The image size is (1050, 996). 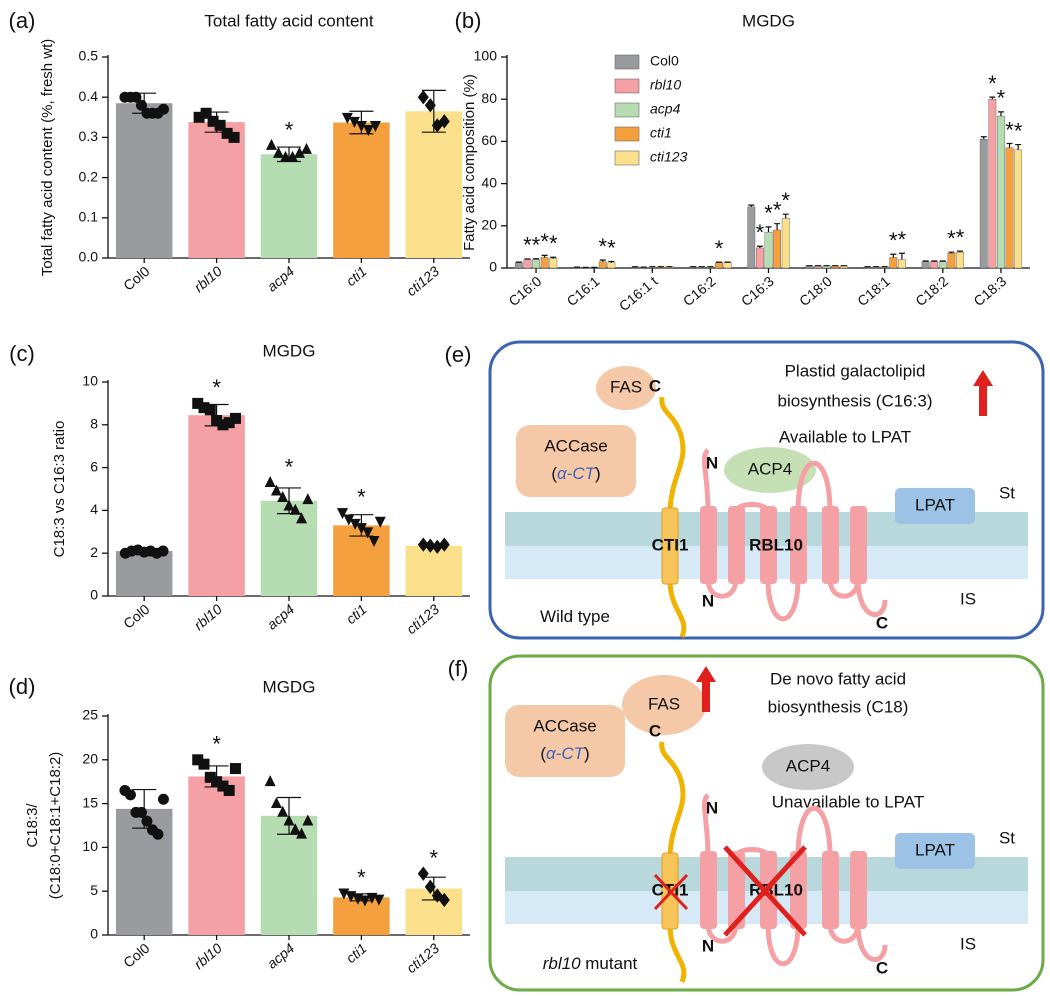 What do you see at coordinates (989, 291) in the screenshot?
I see `x-tick-label: C18:3` at bounding box center [989, 291].